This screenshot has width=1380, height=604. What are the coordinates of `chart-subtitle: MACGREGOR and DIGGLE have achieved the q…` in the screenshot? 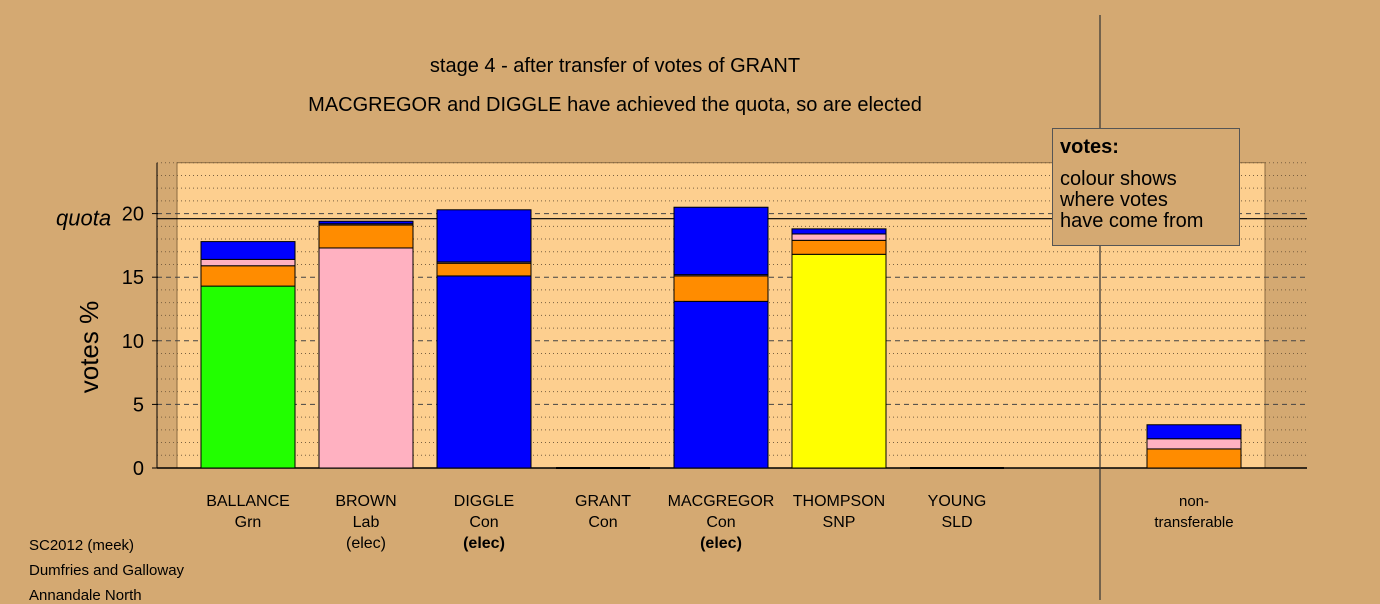 It's located at (615, 105).